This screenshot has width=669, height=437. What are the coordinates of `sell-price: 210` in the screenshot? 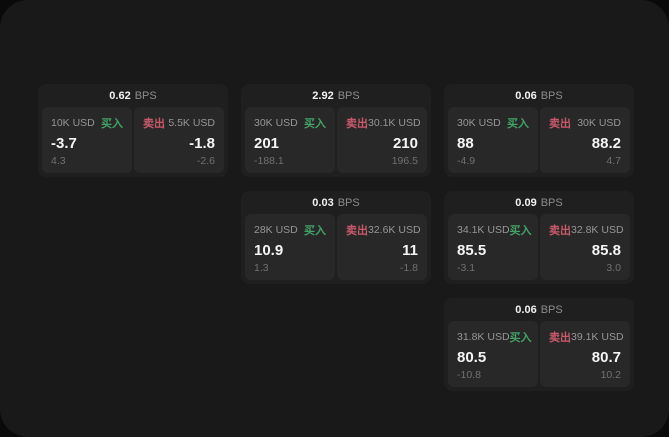 It's located at (405, 144).